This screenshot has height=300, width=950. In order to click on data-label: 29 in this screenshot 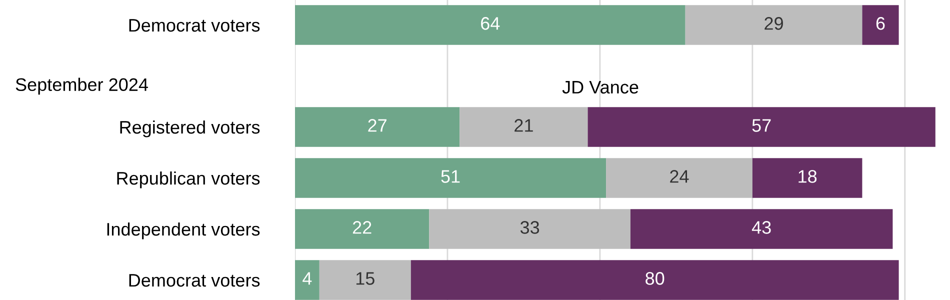, I will do `click(773, 23)`.